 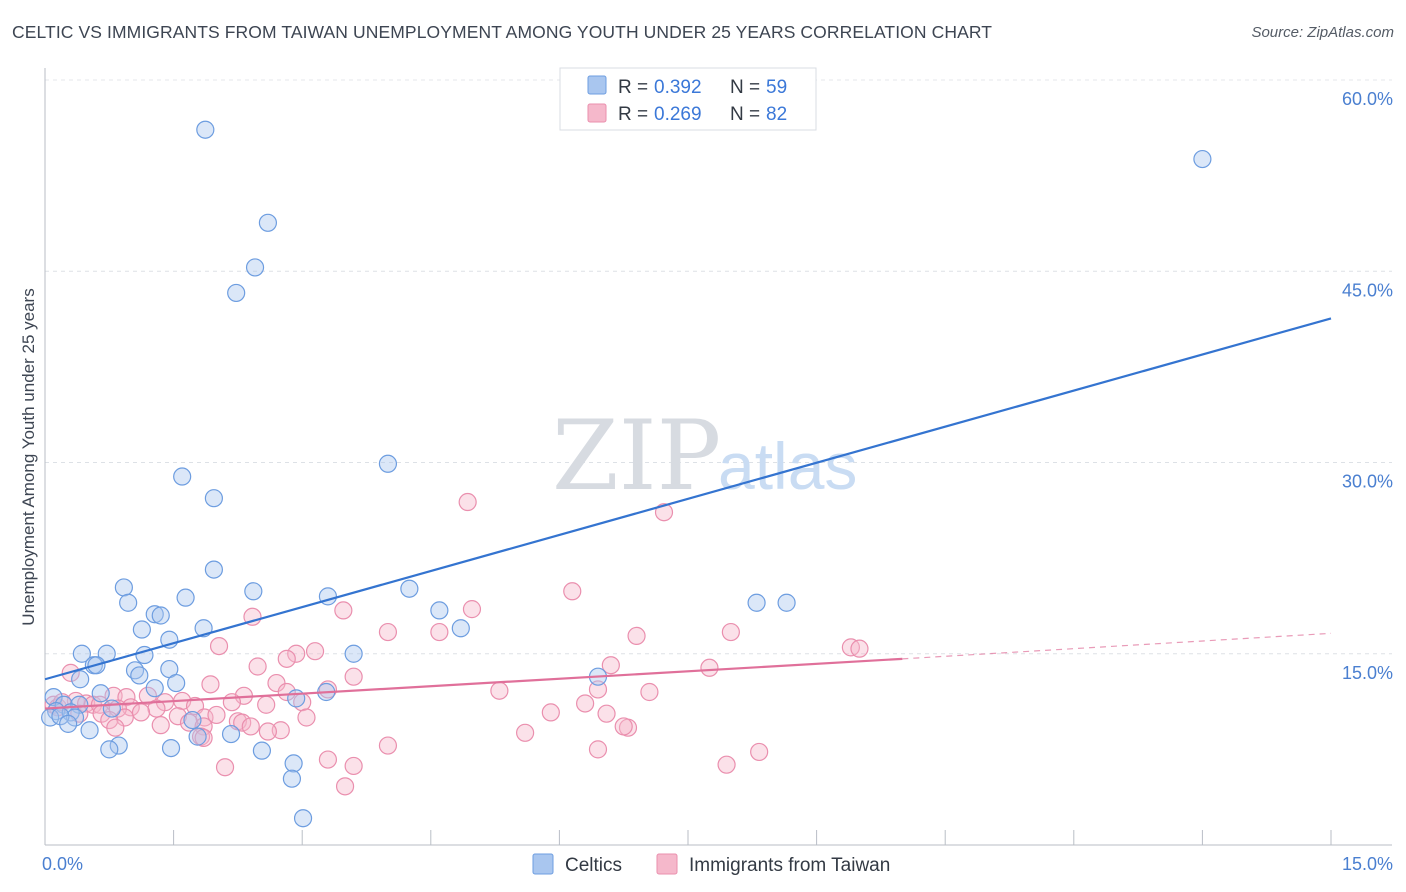 What do you see at coordinates (597, 113) in the screenshot?
I see `legend-swatch-taiwan` at bounding box center [597, 113].